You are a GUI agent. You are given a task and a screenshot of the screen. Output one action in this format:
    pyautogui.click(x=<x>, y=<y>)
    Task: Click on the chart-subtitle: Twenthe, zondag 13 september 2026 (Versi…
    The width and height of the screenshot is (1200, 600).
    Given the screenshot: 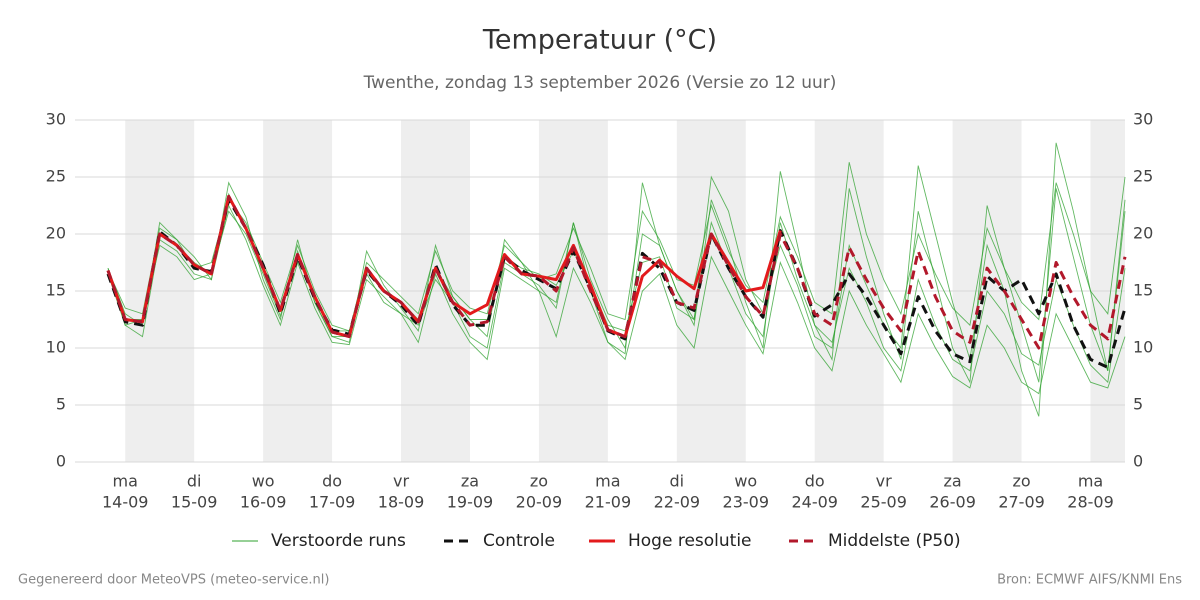 What is the action you would take?
    pyautogui.click(x=600, y=83)
    